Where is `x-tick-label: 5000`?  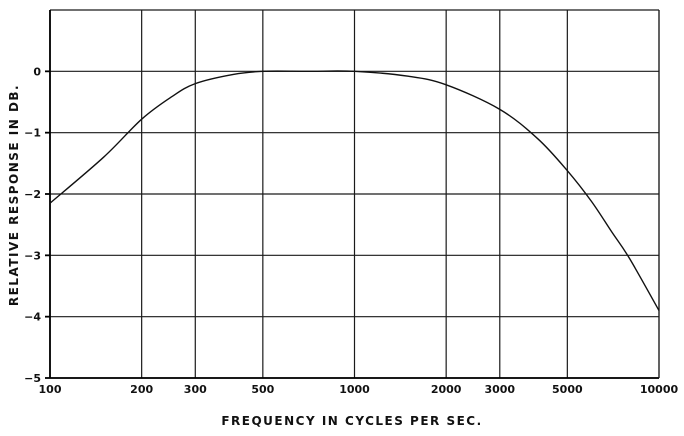 x-tick-label: 5000 is located at coordinates (567, 389).